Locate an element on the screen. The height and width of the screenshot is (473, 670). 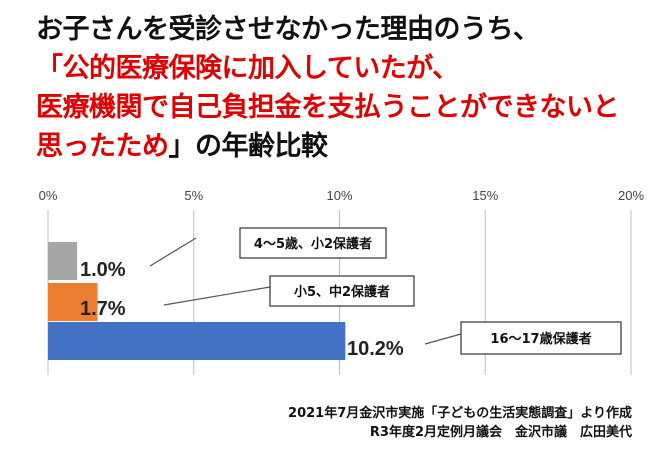
x-tick-label-1: 5% is located at coordinates (193, 195).